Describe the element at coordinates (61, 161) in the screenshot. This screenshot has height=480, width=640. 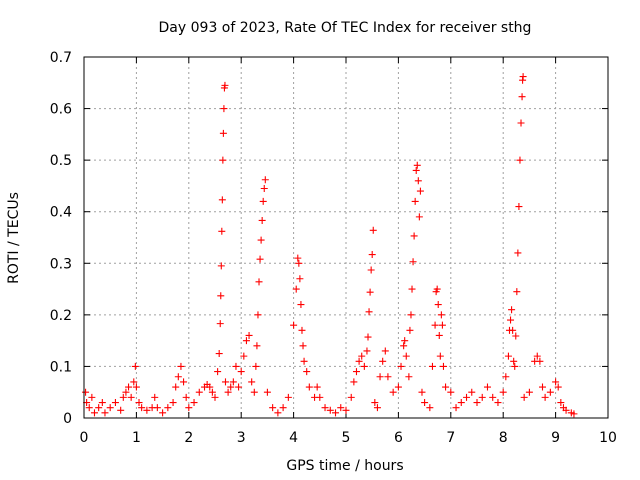
I see `y-tick-label: 0.5` at that location.